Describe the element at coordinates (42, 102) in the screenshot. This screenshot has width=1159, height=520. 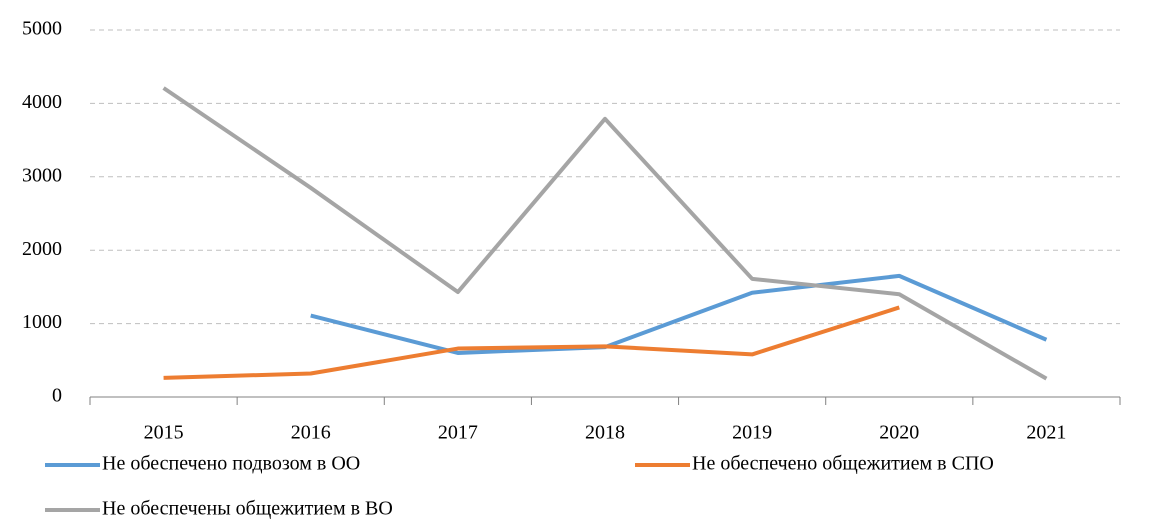
I see `y-tick-label: 4000` at that location.